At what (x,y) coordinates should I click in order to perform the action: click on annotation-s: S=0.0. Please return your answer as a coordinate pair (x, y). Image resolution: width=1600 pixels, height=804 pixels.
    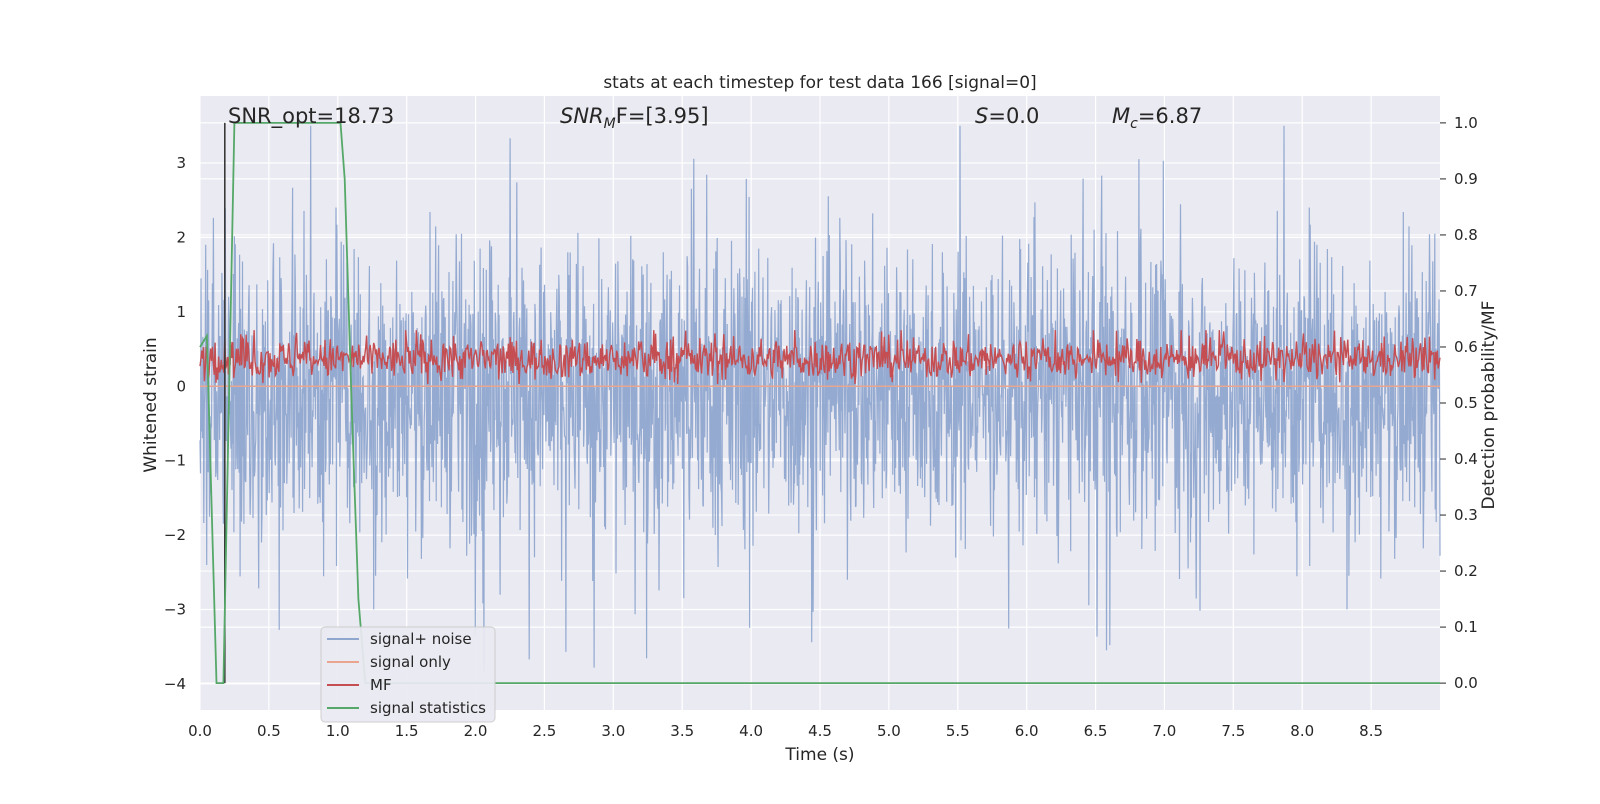
    Looking at the image, I should click on (1007, 116).